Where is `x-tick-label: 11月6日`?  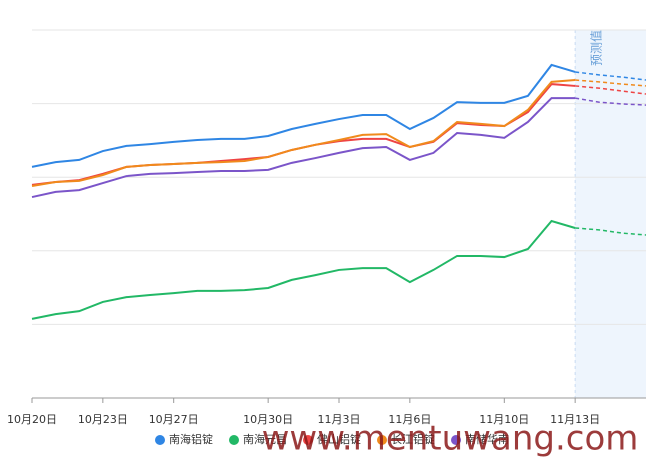
x-tick-label: 11月6日 is located at coordinates (409, 419).